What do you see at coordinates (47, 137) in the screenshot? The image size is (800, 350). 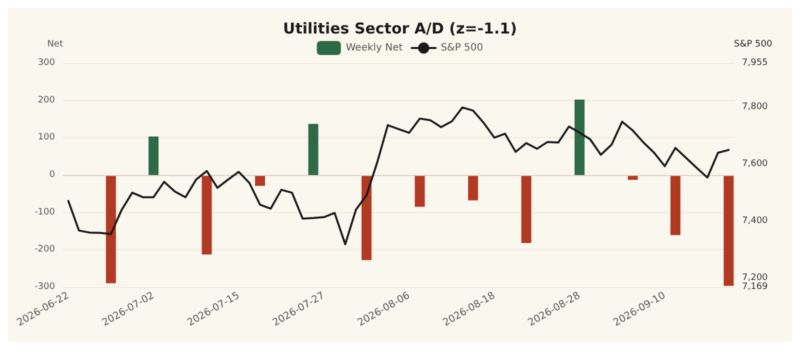 I see `y-tick-label: 100` at bounding box center [47, 137].